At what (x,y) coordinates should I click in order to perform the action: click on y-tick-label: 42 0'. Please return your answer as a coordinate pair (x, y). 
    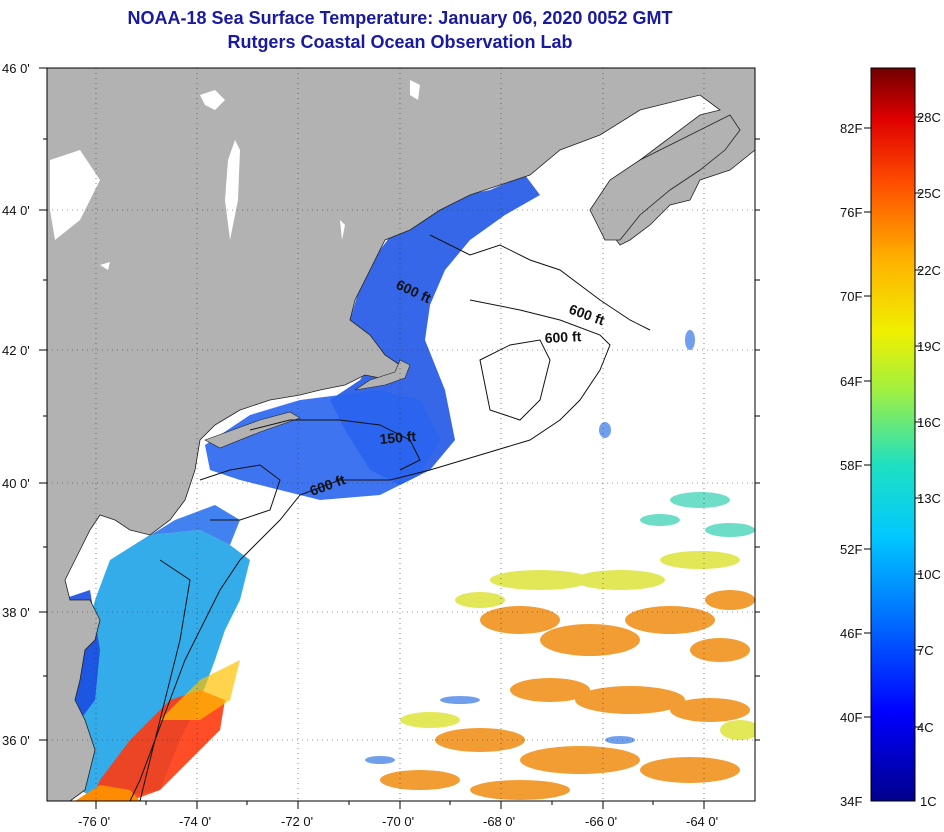
    Looking at the image, I should click on (16, 350).